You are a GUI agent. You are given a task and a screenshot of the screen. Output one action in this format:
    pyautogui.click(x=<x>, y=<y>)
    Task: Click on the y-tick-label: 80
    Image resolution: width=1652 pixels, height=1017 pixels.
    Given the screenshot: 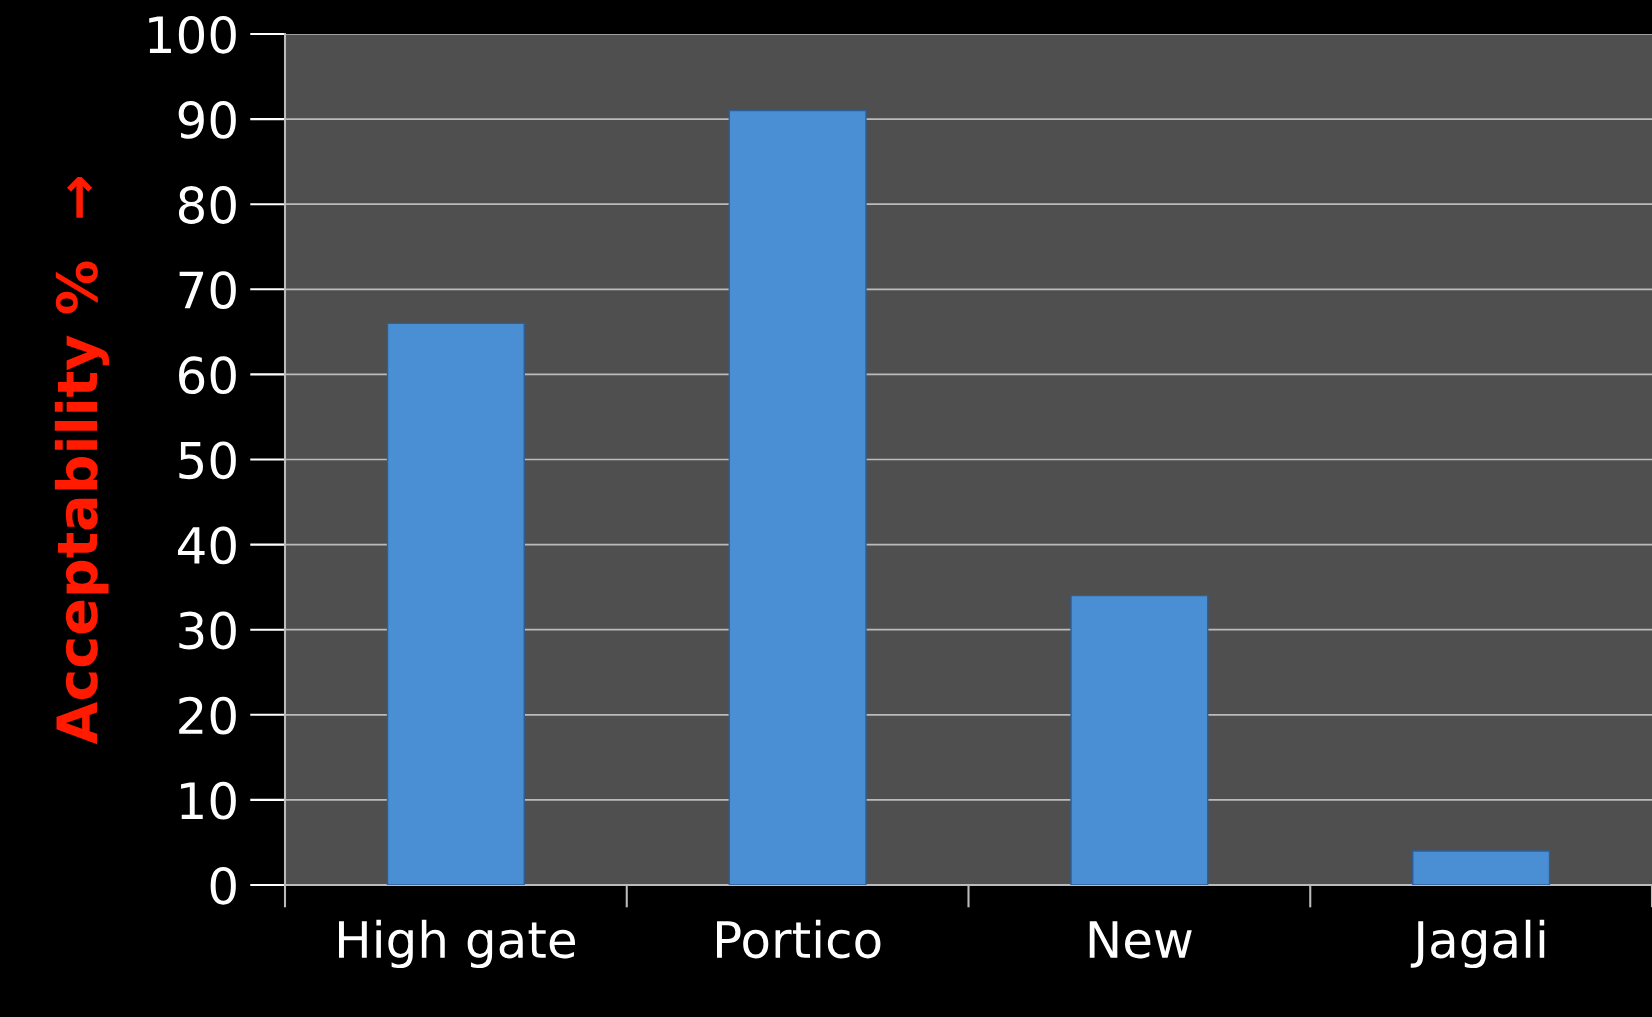 What is the action you would take?
    pyautogui.click(x=207, y=205)
    